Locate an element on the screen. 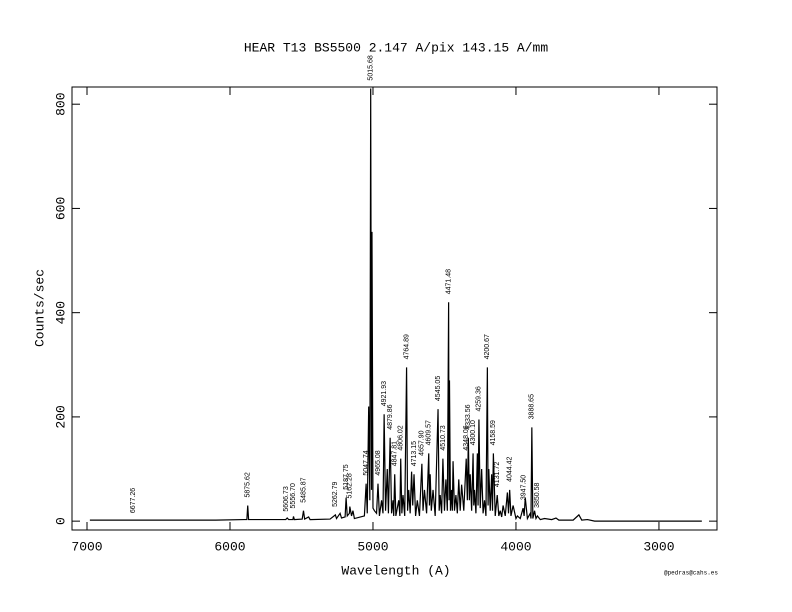 Image resolution: width=792 pixels, height=612 pixels. y-tick-label: 400 is located at coordinates (60, 312).